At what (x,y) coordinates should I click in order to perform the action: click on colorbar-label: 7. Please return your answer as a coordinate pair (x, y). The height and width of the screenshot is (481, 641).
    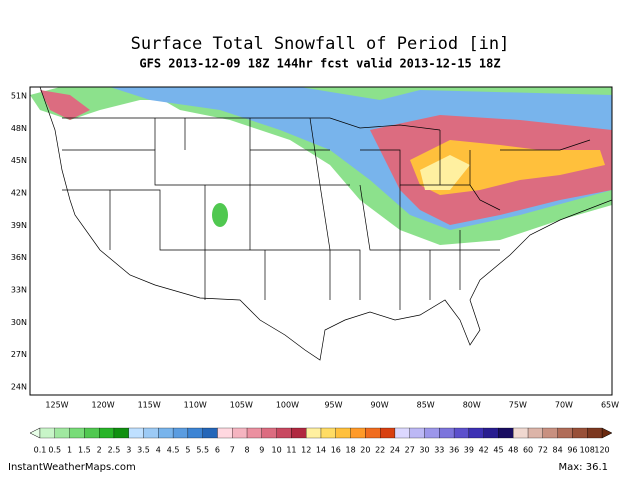
    Looking at the image, I should click on (232, 450).